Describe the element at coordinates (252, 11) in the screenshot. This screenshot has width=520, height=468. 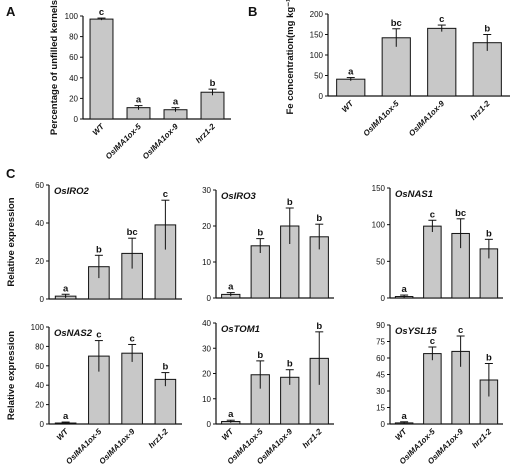
I see `panel-letter-b: B` at that location.